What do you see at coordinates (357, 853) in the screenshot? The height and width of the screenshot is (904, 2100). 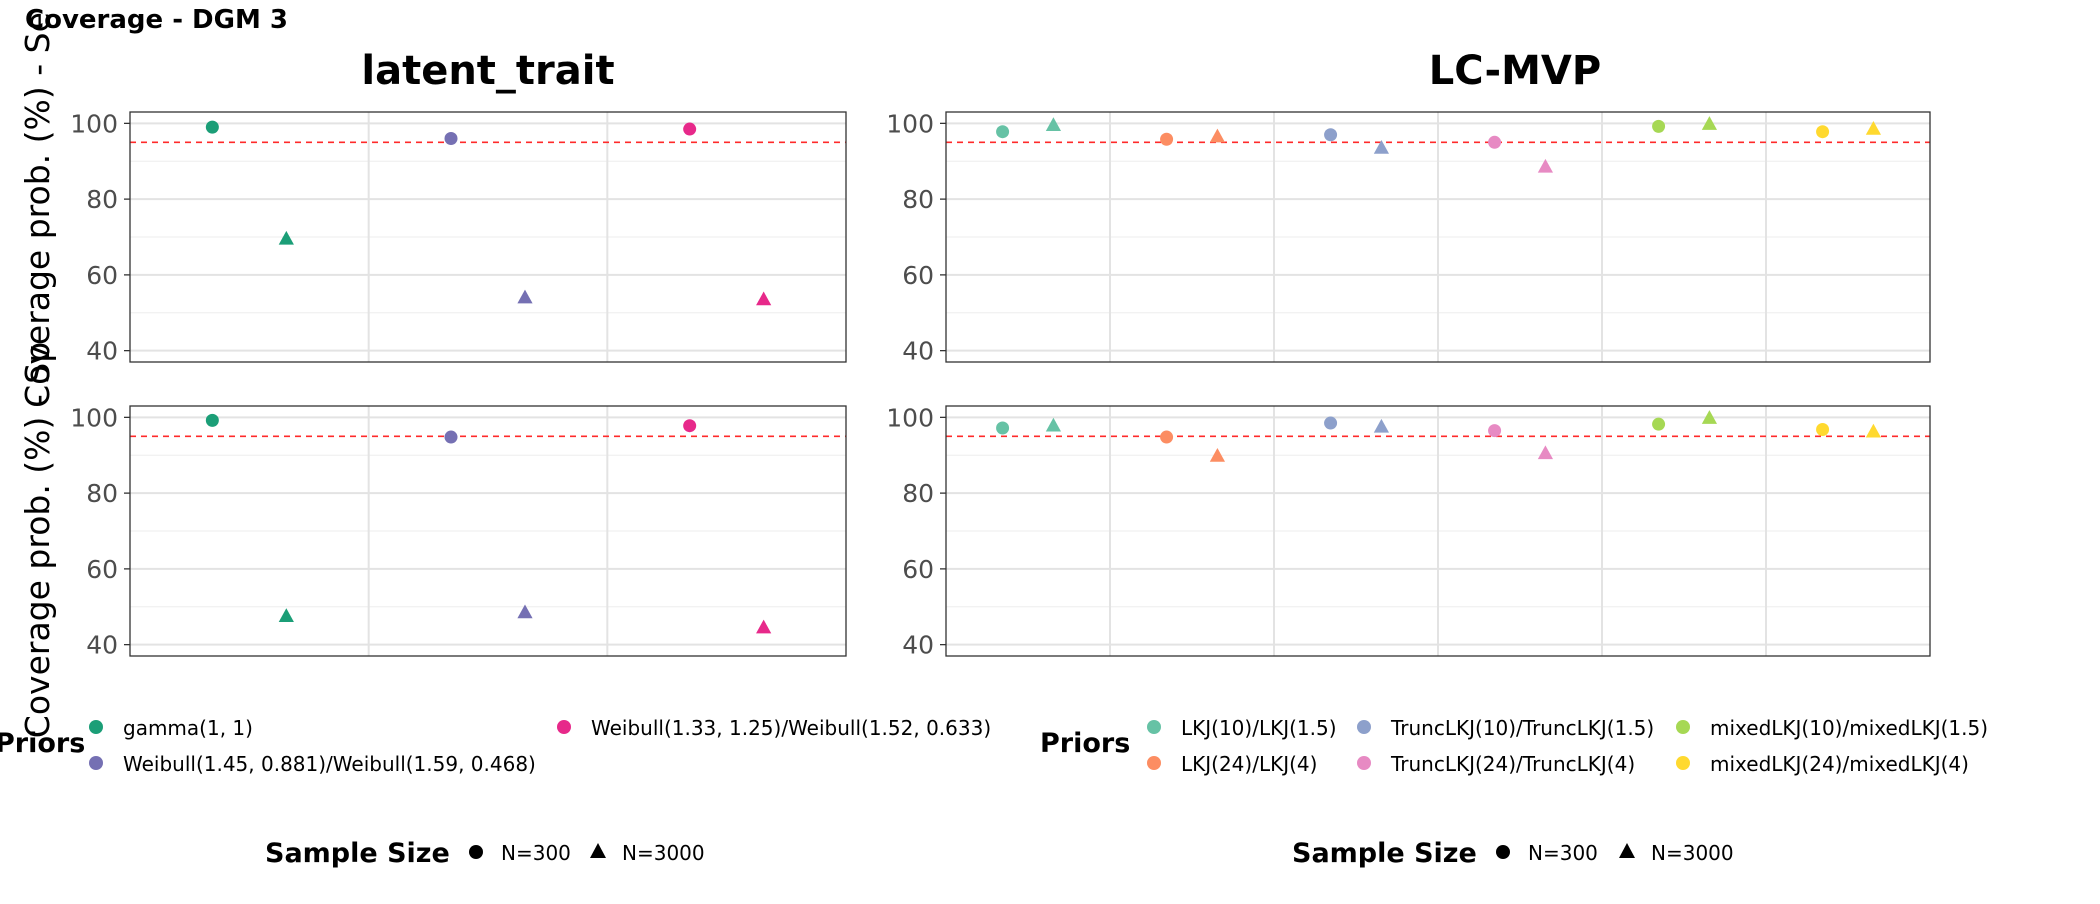 I see `legend-title-sample-size-latent: Sample Size` at bounding box center [357, 853].